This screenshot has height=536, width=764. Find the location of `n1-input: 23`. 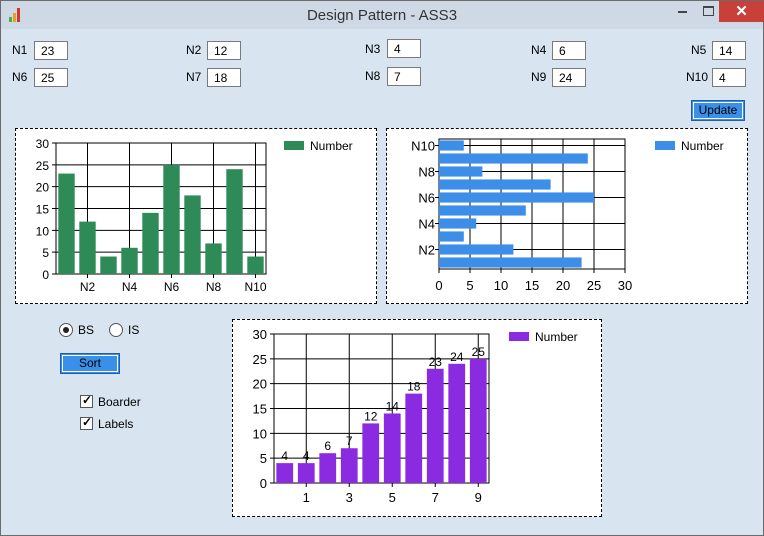

n1-input: 23 is located at coordinates (51, 50).